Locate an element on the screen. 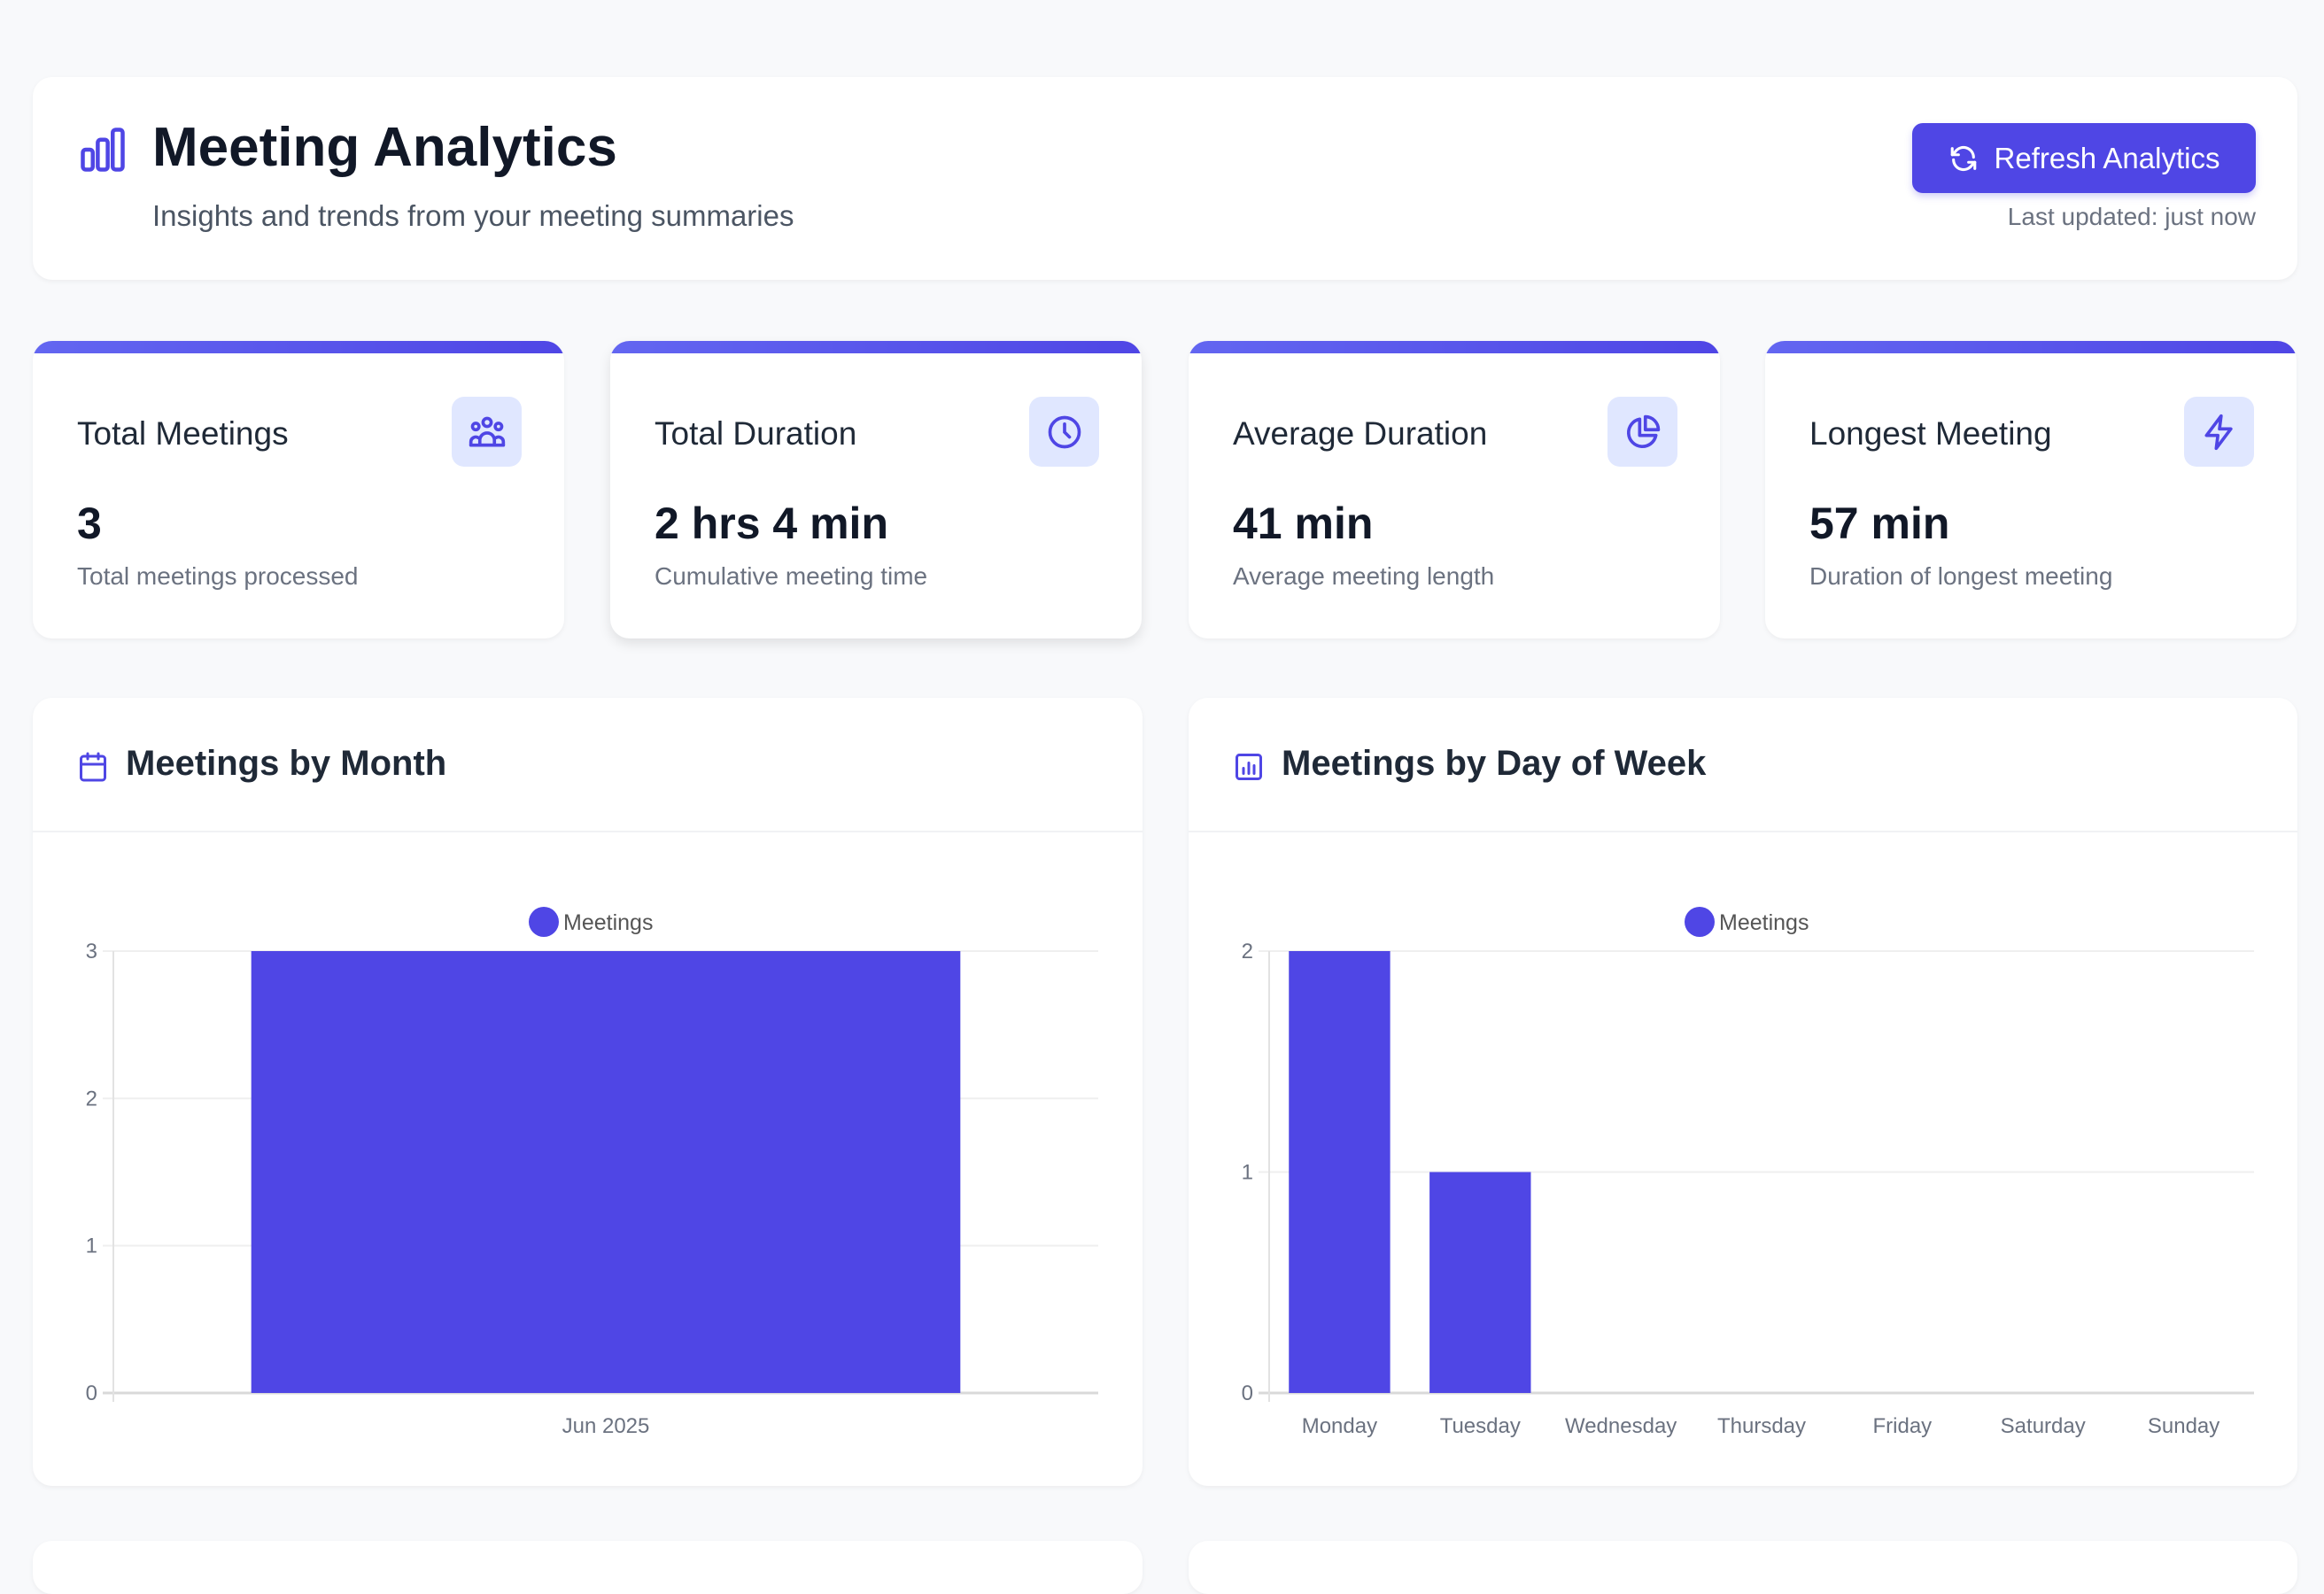 The image size is (2324, 1594). meetings-by-month-chart: 0 1 2 3 Jun 2025 Meetings is located at coordinates (592, 1172).